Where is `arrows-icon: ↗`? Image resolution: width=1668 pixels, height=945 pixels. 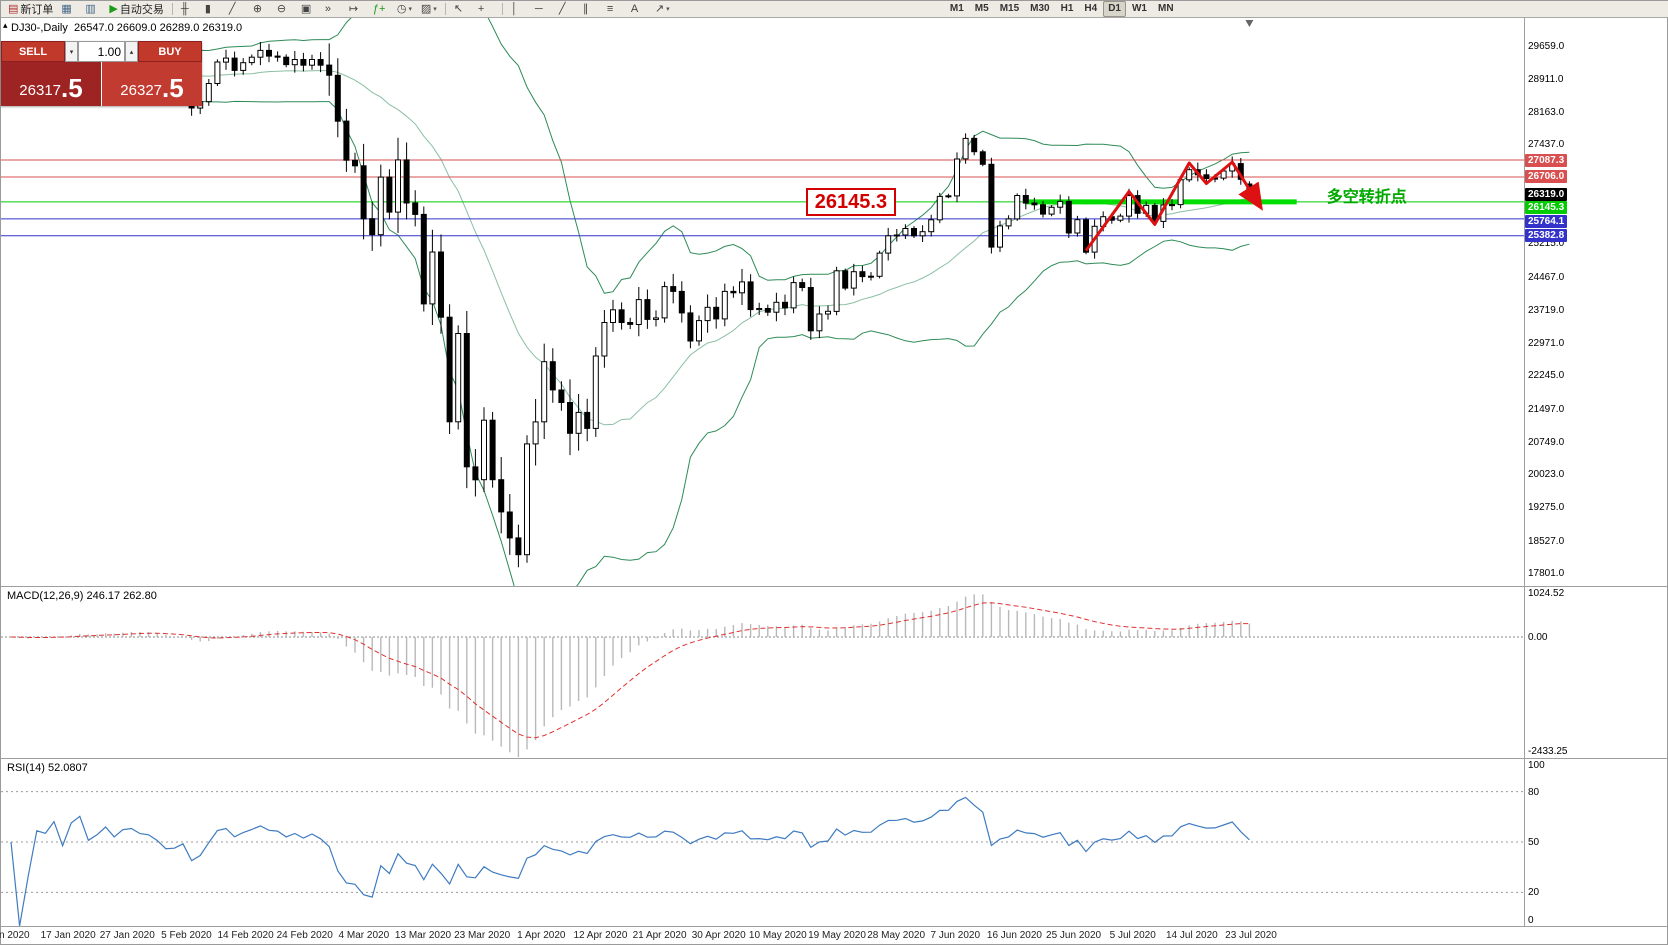 arrows-icon: ↗ is located at coordinates (659, 9).